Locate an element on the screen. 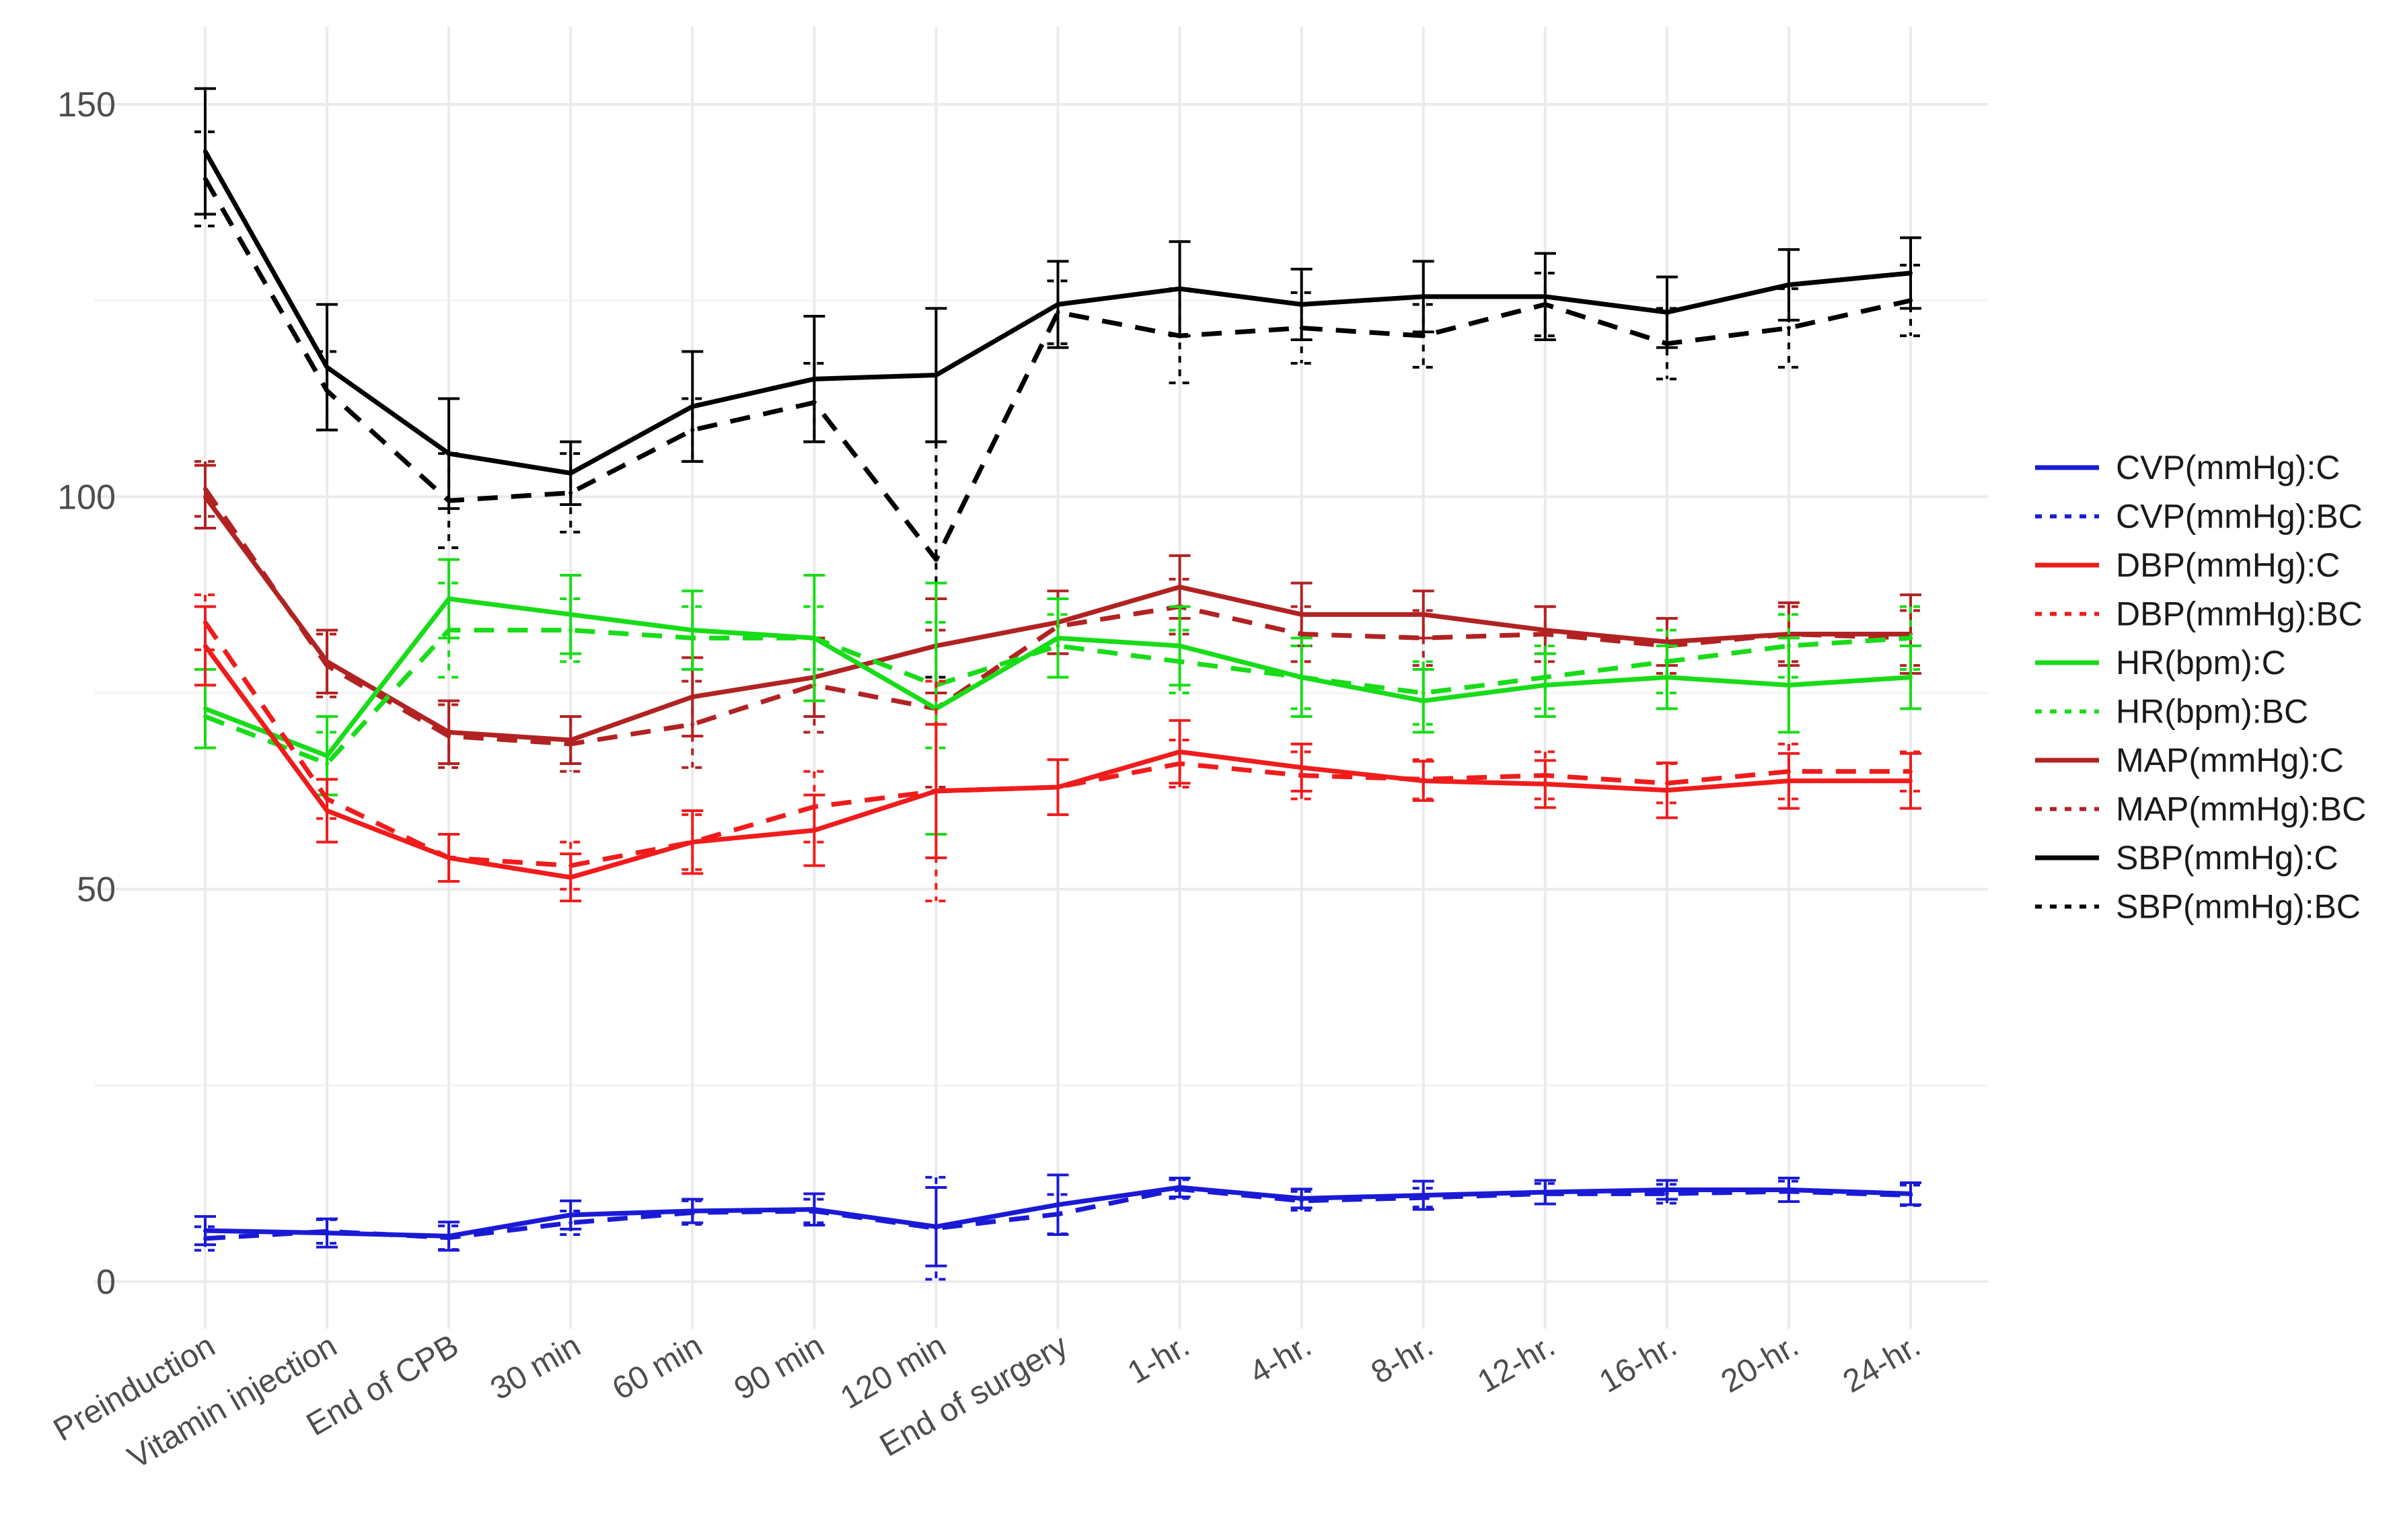 The height and width of the screenshot is (1540, 2393). legend-item: DBP(mmHg):BC is located at coordinates (2199, 614).